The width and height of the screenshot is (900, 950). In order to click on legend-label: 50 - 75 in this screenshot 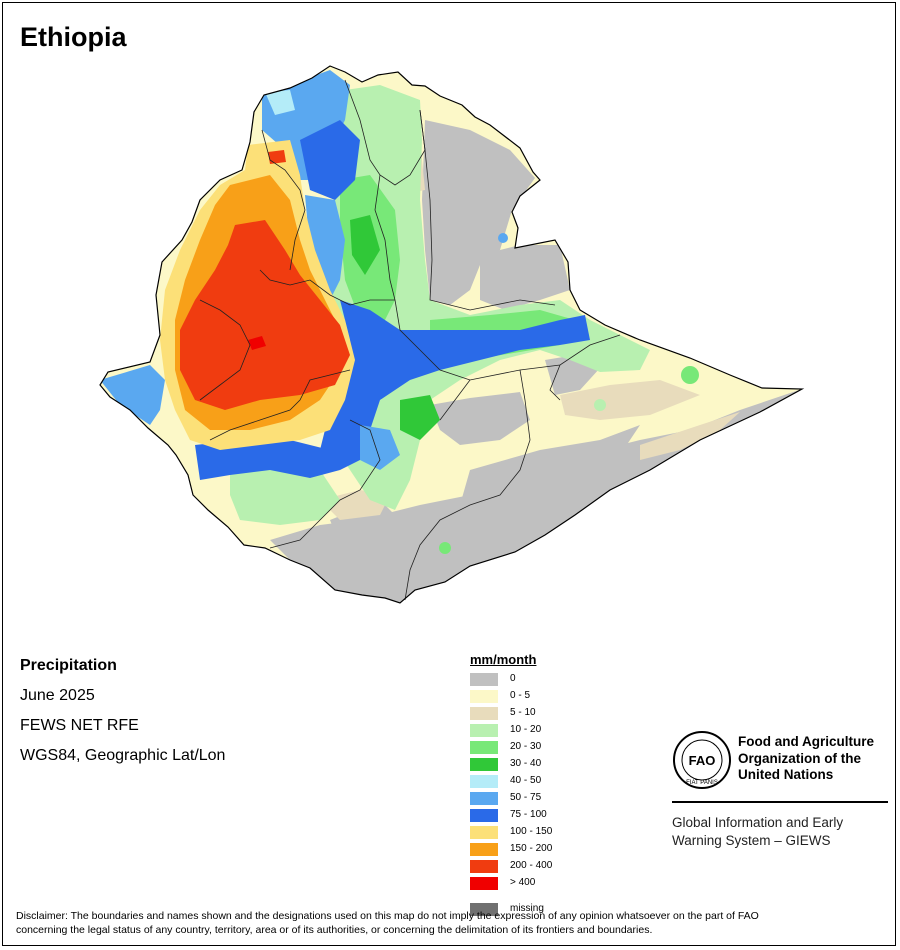, I will do `click(526, 797)`.